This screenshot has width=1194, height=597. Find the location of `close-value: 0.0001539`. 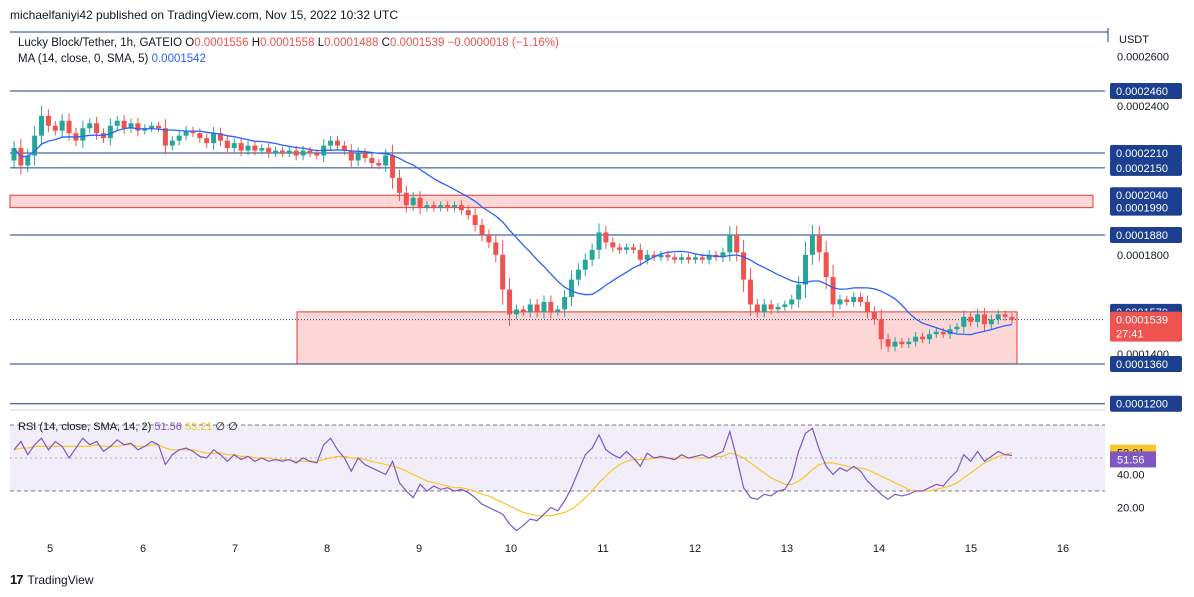

close-value: 0.0001539 is located at coordinates (417, 43).